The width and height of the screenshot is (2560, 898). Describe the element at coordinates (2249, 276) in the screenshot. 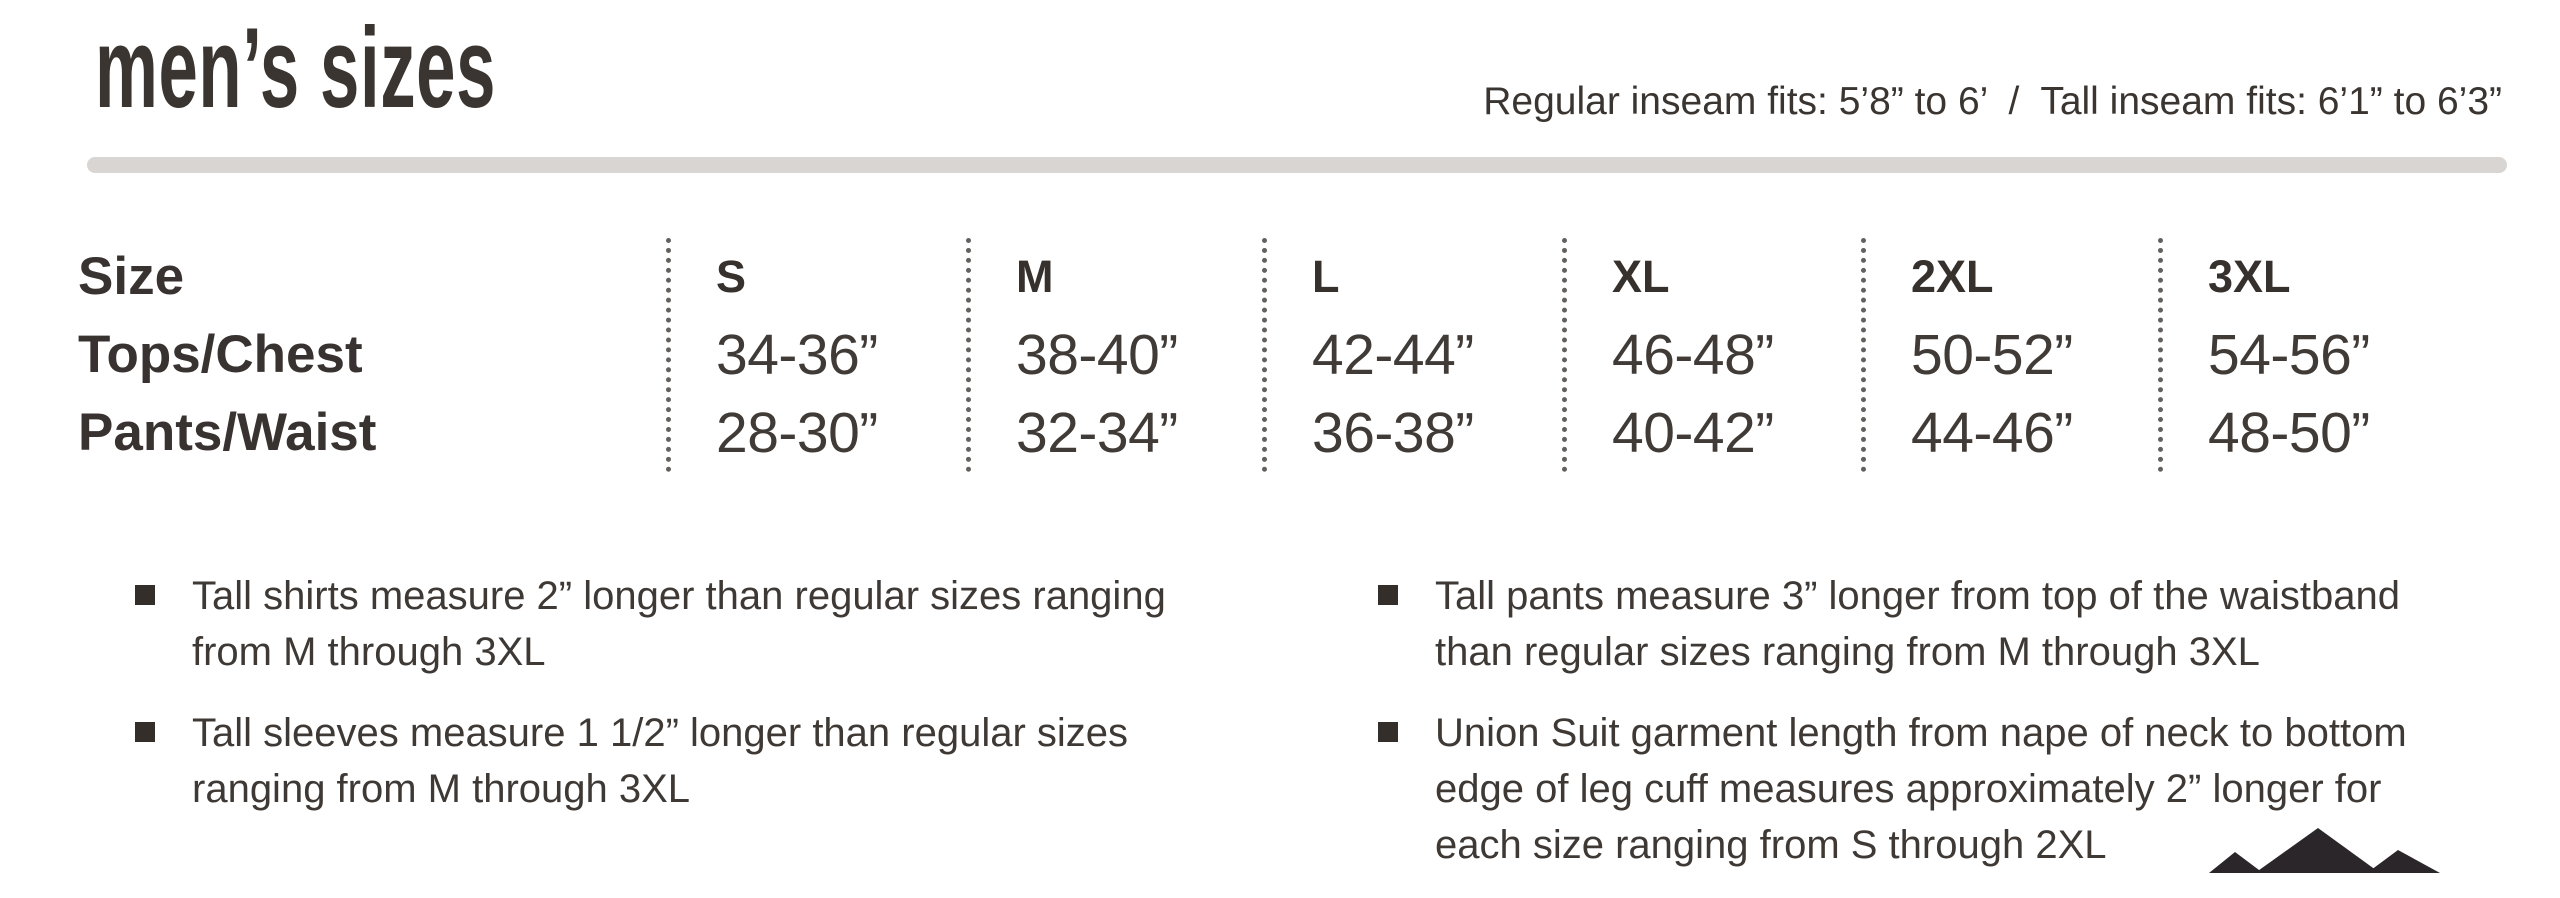

I see `size-header: 3XL` at that location.